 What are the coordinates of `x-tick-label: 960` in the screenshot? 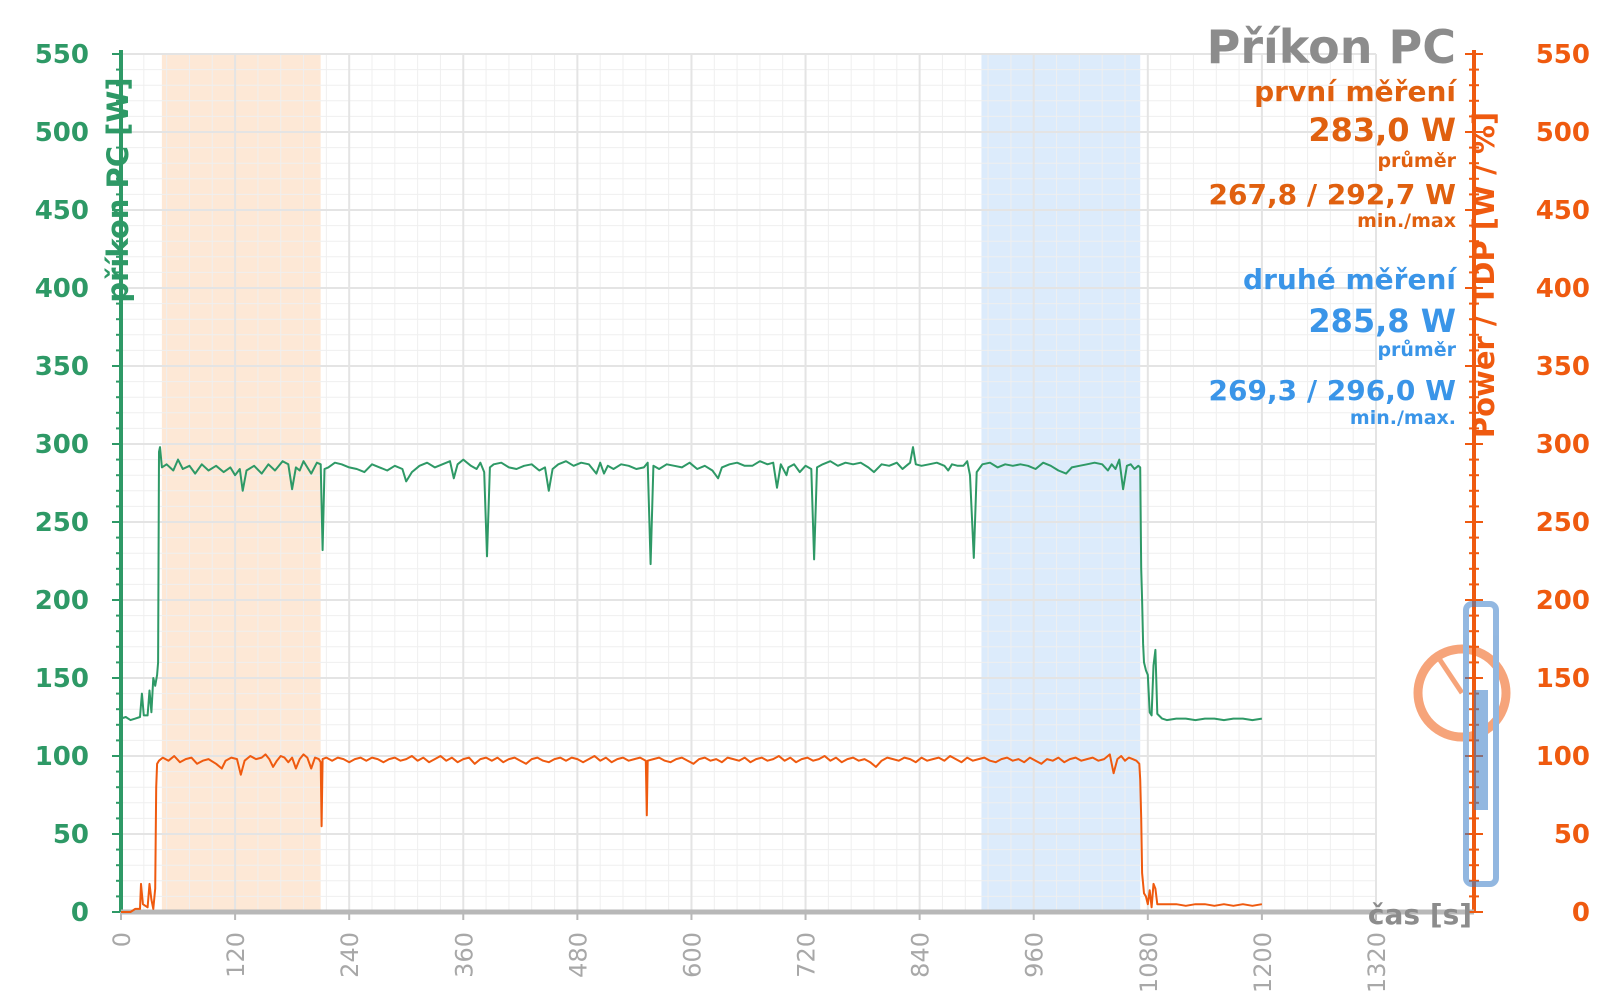 It's located at (1035, 955).